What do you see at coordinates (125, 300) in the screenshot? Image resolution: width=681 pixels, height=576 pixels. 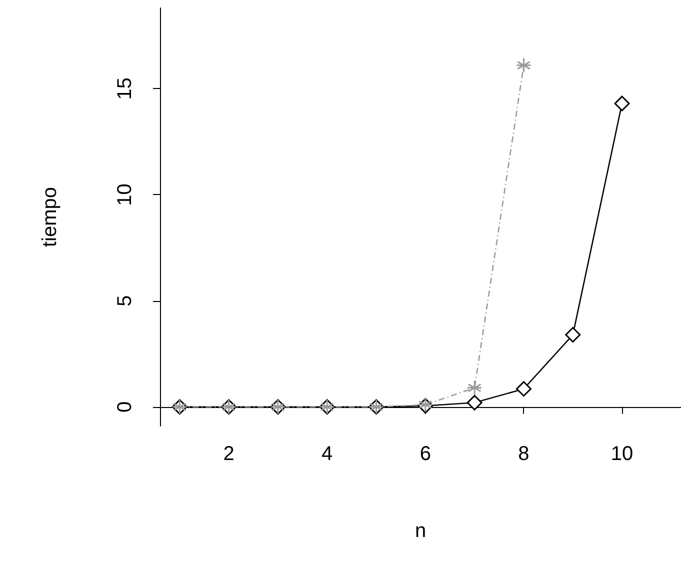 I see `y-tick-label: 5` at bounding box center [125, 300].